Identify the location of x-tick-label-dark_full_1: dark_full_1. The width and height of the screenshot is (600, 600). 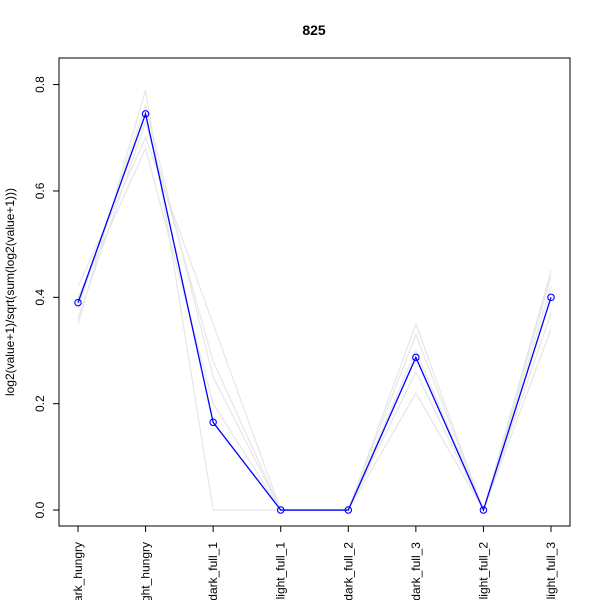
(213, 571).